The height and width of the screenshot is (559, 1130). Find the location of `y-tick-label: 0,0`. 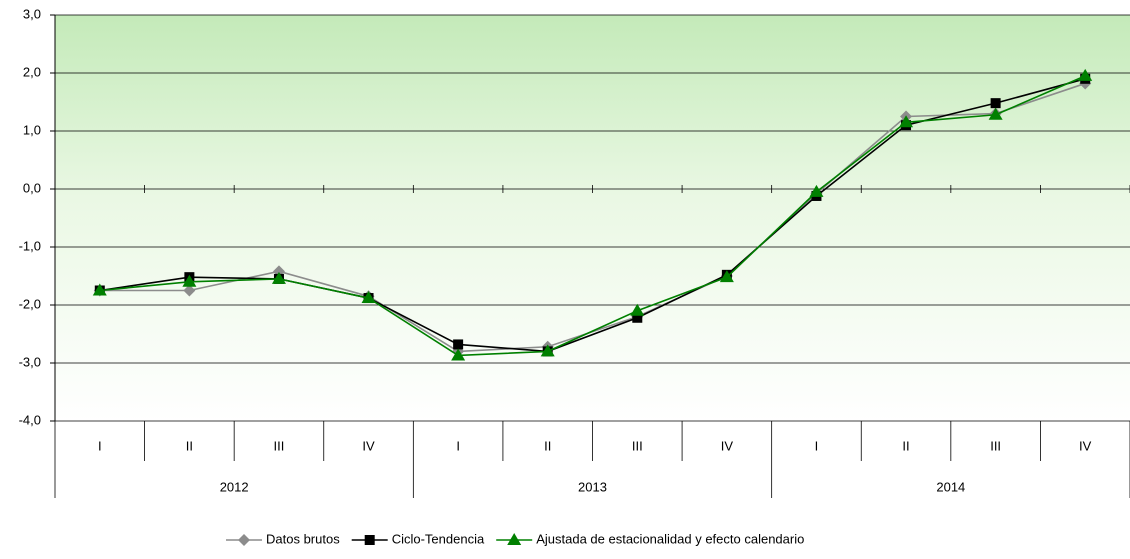

y-tick-label: 0,0 is located at coordinates (32, 187).